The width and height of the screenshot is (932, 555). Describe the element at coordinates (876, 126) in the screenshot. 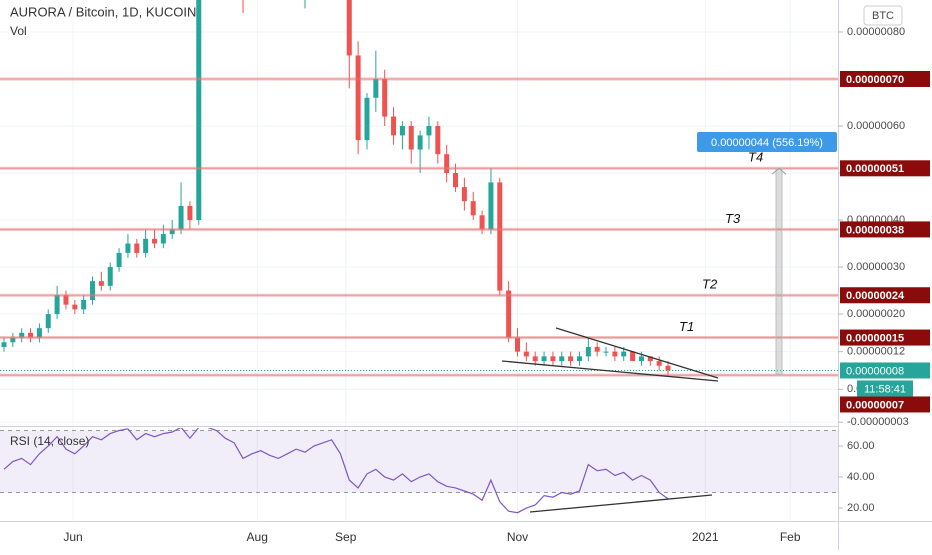

I see `y-tick-label: 0.00000060` at that location.